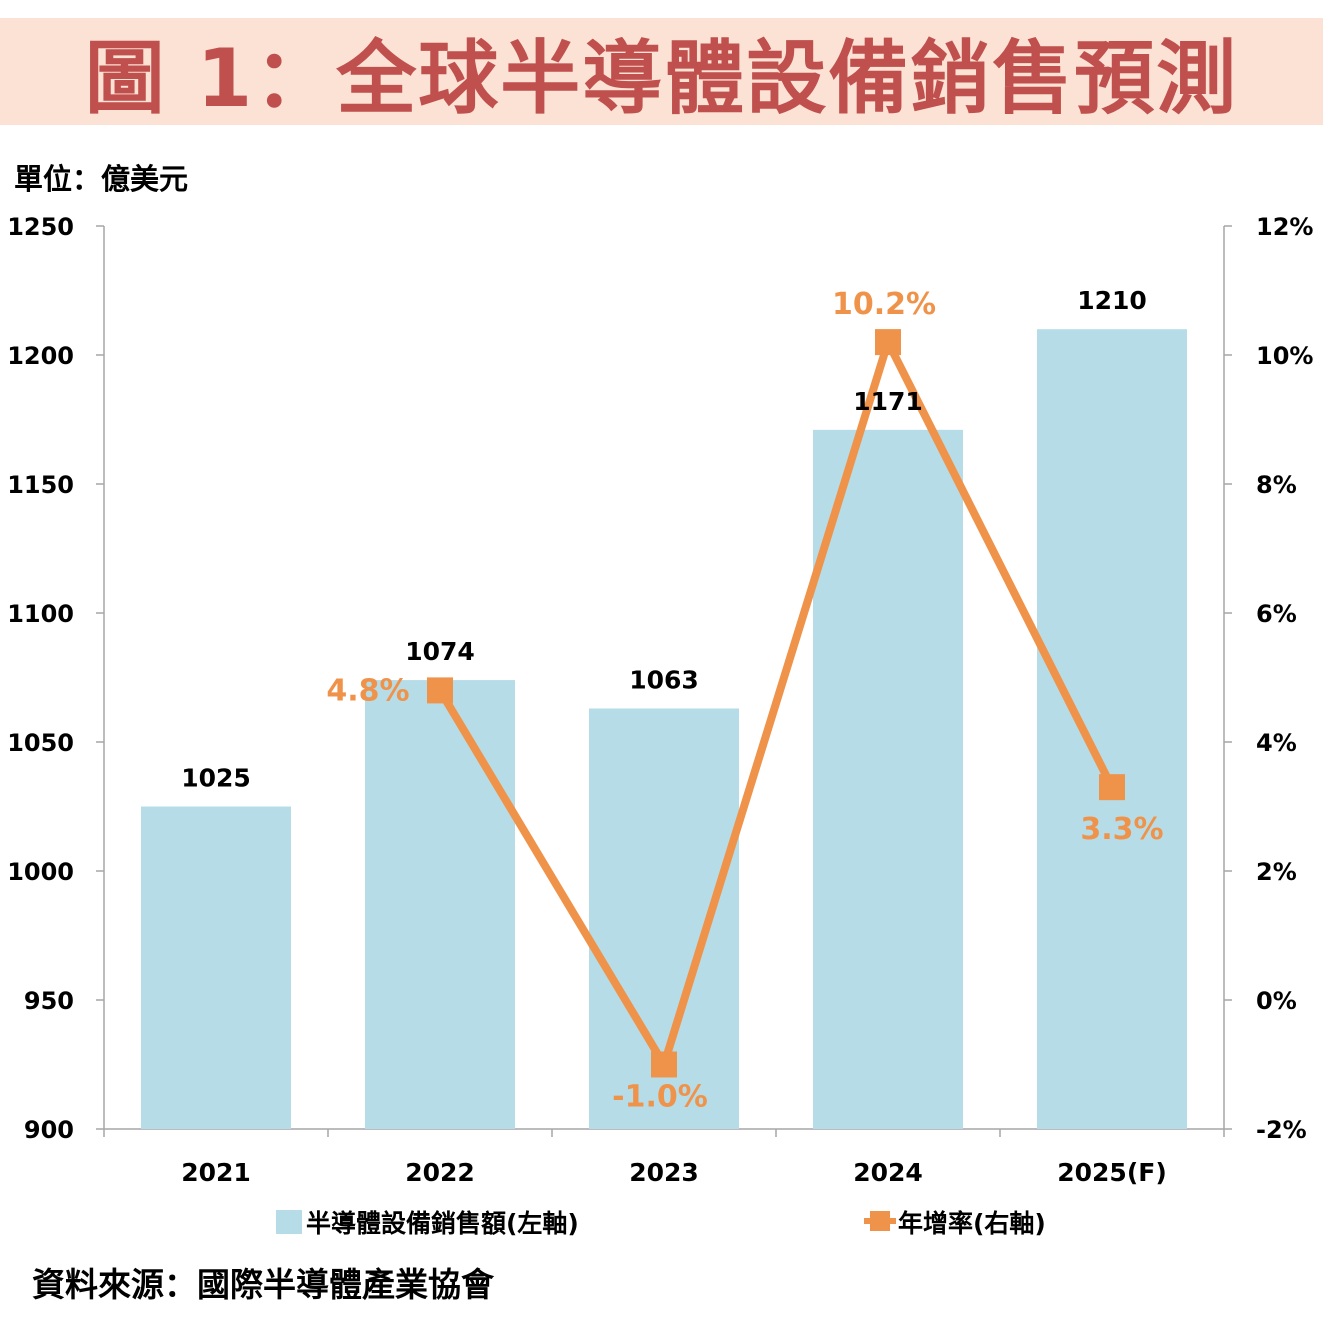 Image resolution: width=1323 pixels, height=1323 pixels. Describe the element at coordinates (49, 1130) in the screenshot. I see `left-axis-tick-label: 900` at that location.